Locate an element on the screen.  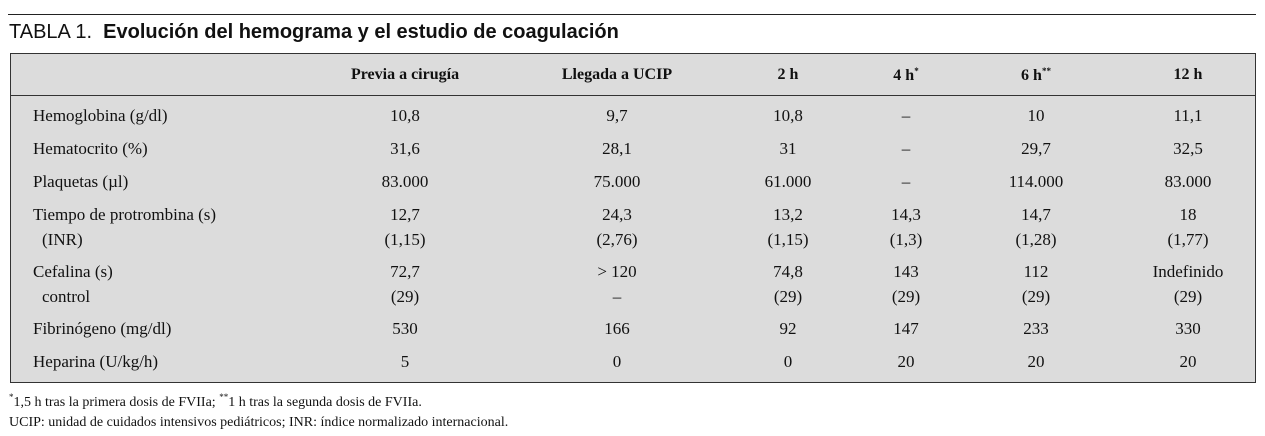
column-header: 6 h** is located at coordinates (1036, 75).